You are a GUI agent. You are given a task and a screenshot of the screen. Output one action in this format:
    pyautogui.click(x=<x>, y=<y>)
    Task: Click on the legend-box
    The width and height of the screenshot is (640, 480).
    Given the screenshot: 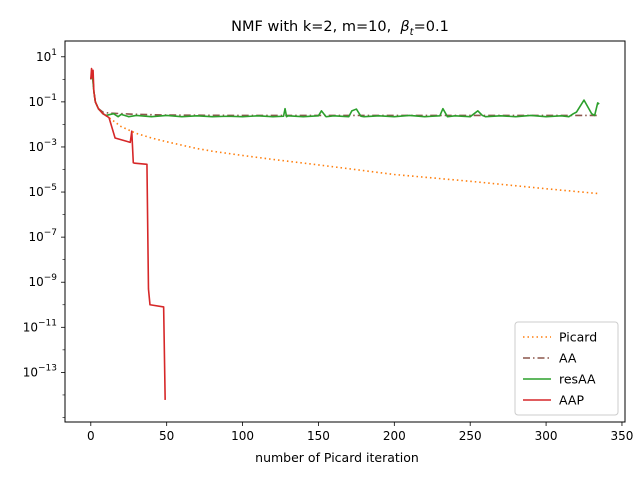 What is the action you would take?
    pyautogui.click(x=566, y=368)
    